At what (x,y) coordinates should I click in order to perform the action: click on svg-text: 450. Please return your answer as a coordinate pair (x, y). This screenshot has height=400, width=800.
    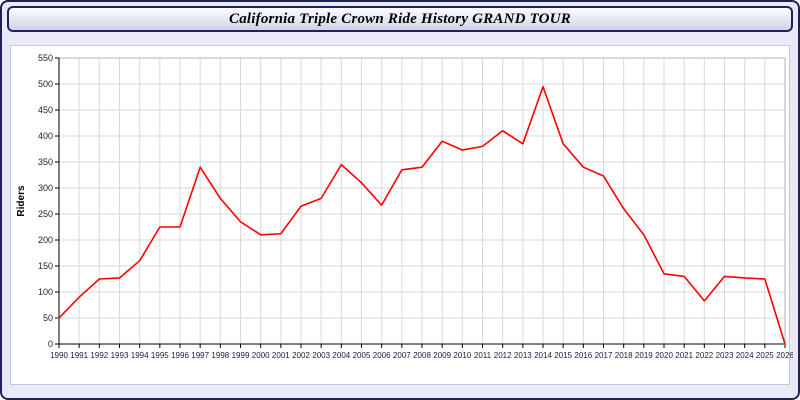
    Looking at the image, I should click on (45, 110).